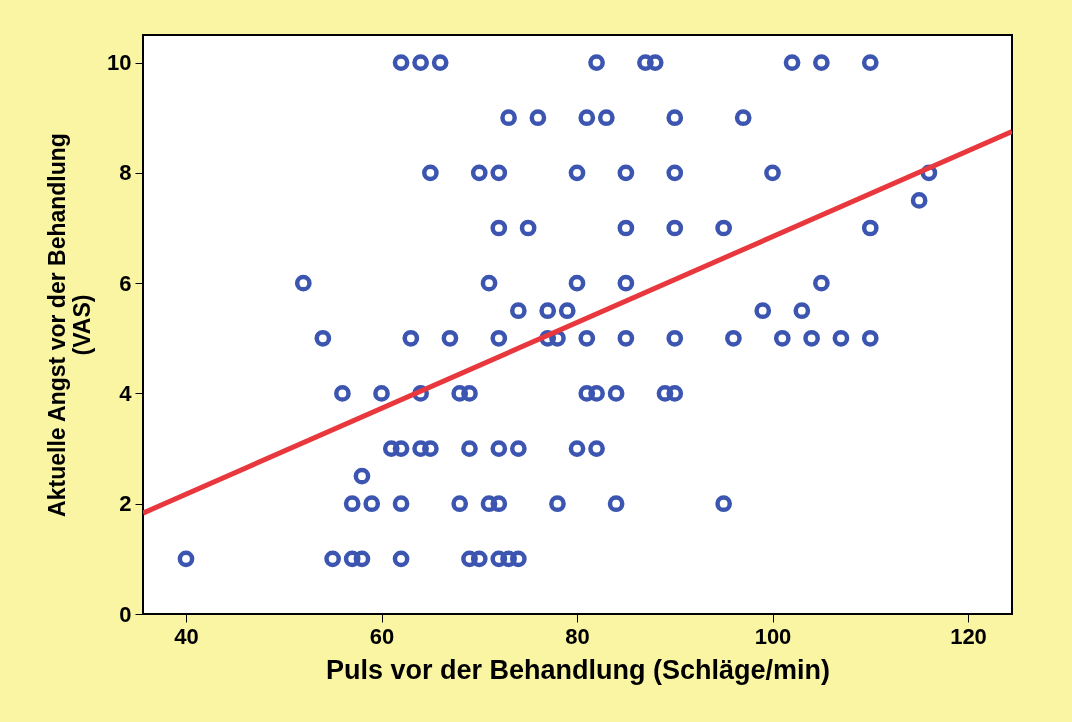 This screenshot has height=722, width=1072. What do you see at coordinates (125, 614) in the screenshot?
I see `y-tick-label: 0` at bounding box center [125, 614].